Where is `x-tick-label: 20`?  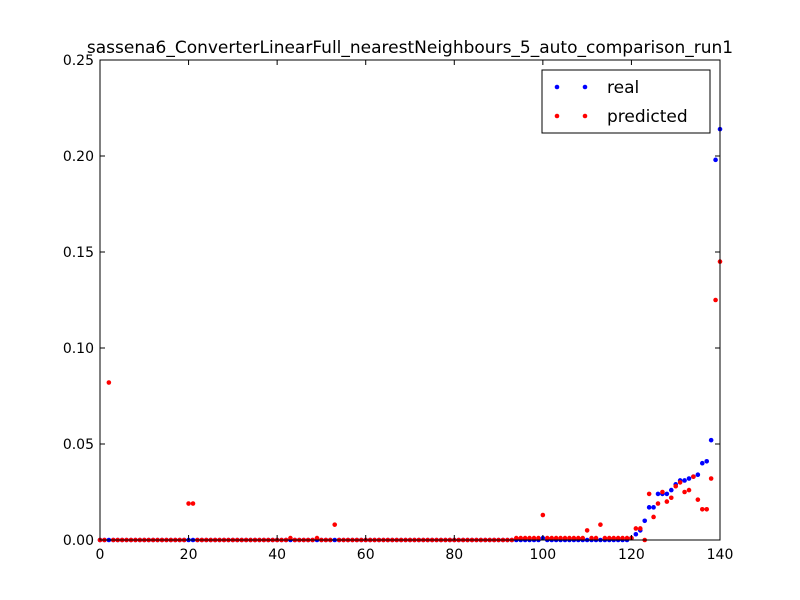 x-tick-label: 20 is located at coordinates (189, 555).